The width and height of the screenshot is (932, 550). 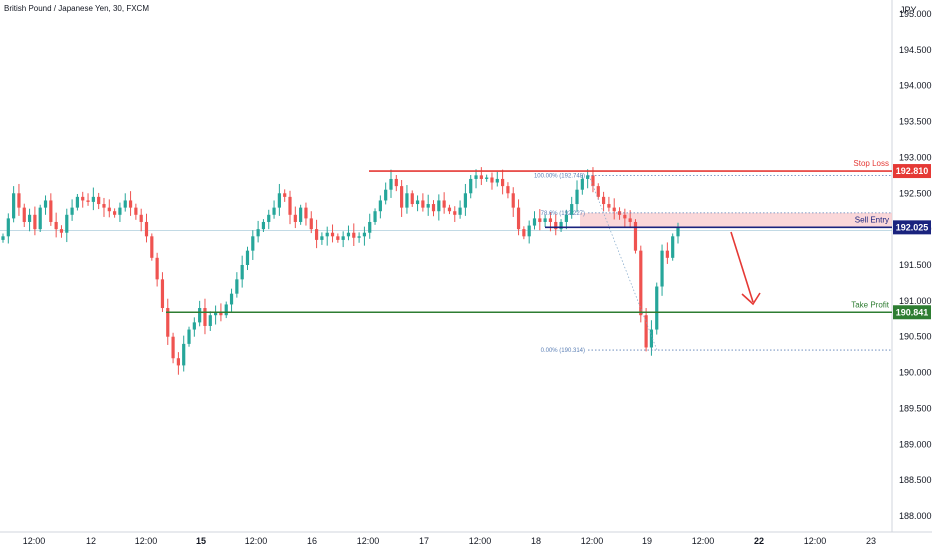 What do you see at coordinates (745, 268) in the screenshot?
I see `projection-arrow` at bounding box center [745, 268].